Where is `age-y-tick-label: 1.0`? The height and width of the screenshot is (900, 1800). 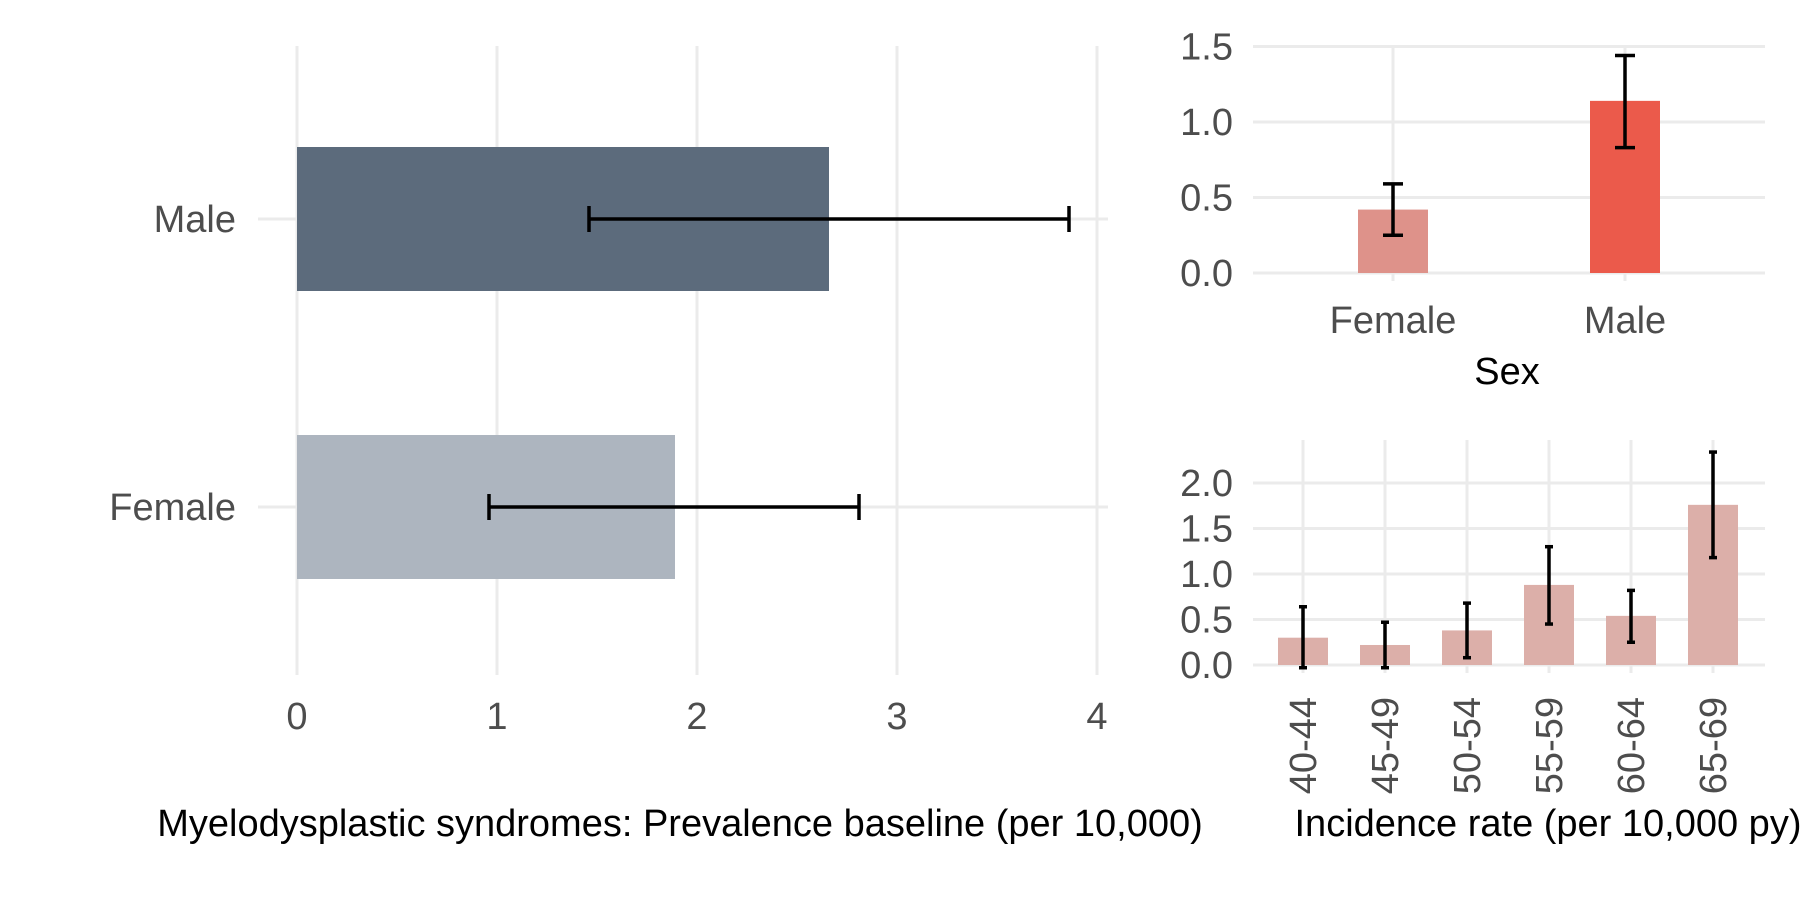
age-y-tick-label: 1.0 is located at coordinates (1206, 575).